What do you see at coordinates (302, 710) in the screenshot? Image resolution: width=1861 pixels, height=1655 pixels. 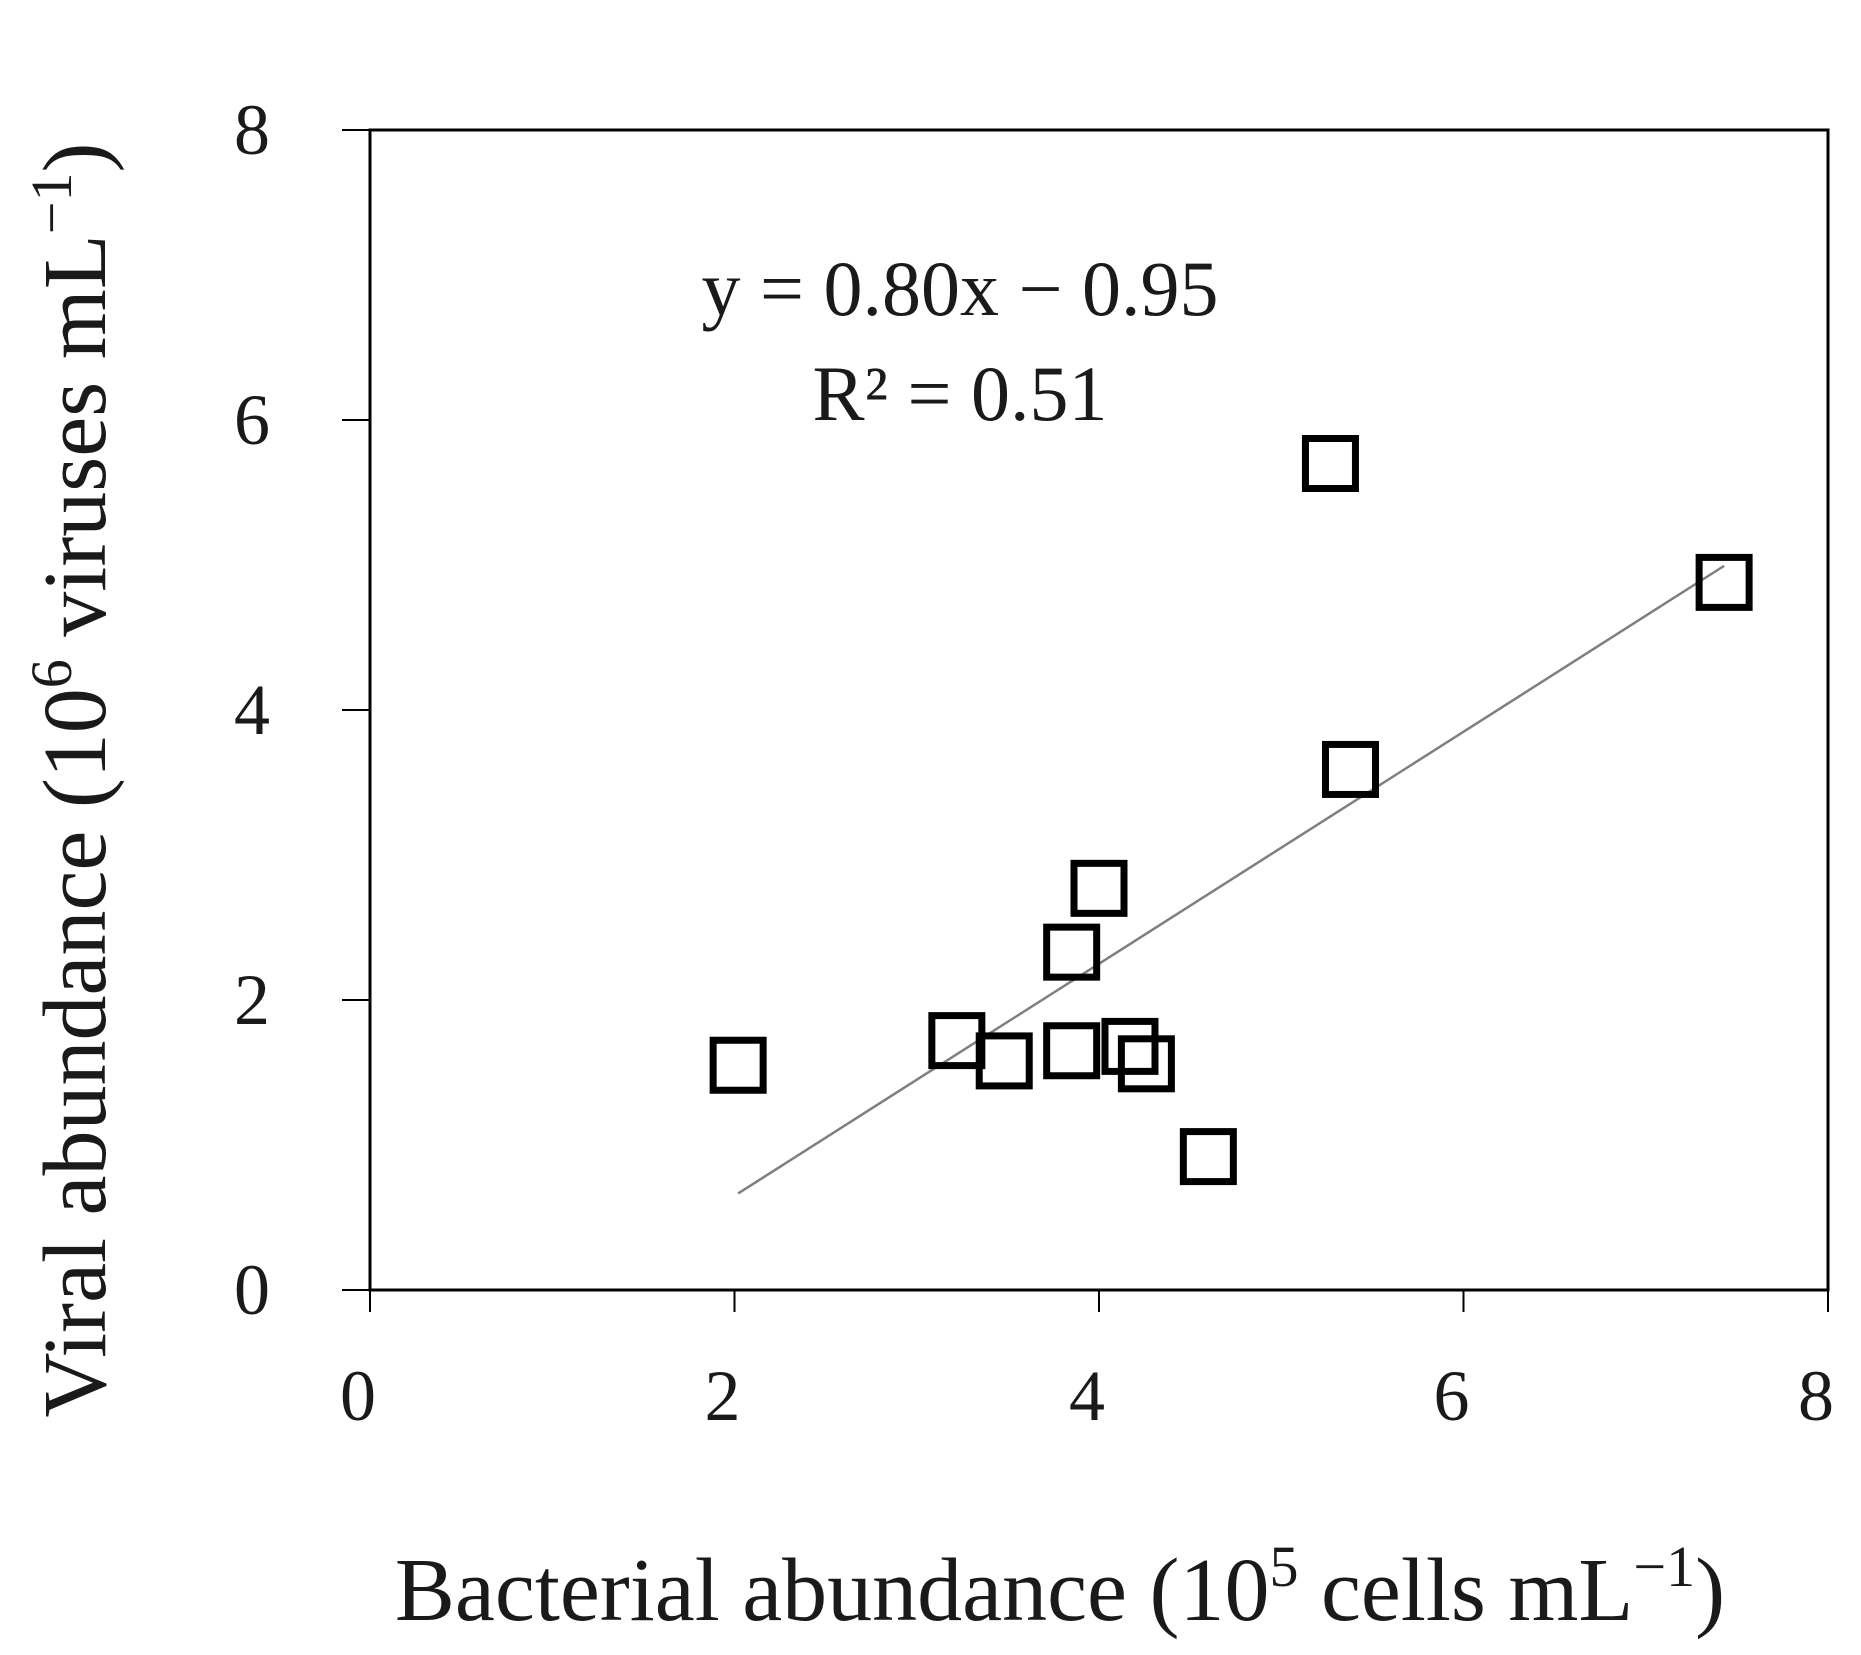 I see `y-axis-ticks: 0 2 4 6 8` at bounding box center [302, 710].